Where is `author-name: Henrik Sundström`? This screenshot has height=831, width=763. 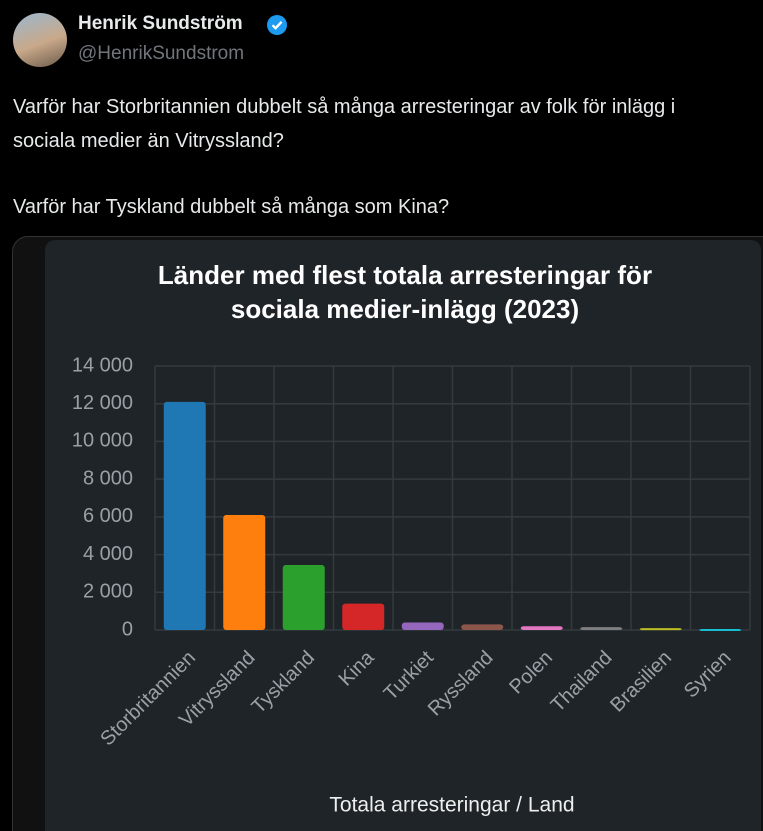 author-name: Henrik Sundström is located at coordinates (160, 23).